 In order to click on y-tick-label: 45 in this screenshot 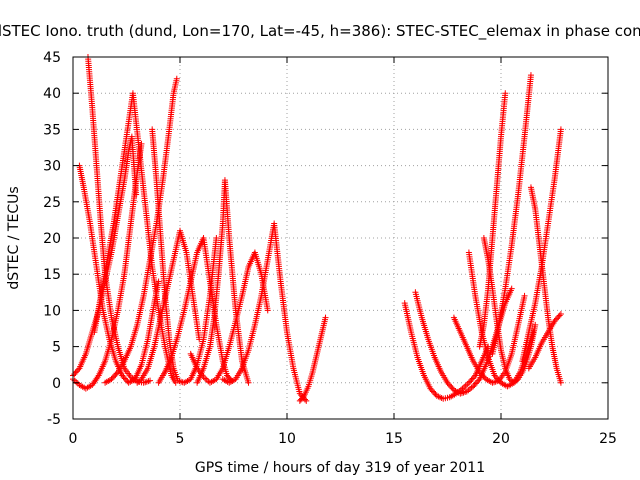, I will do `click(52, 58)`.